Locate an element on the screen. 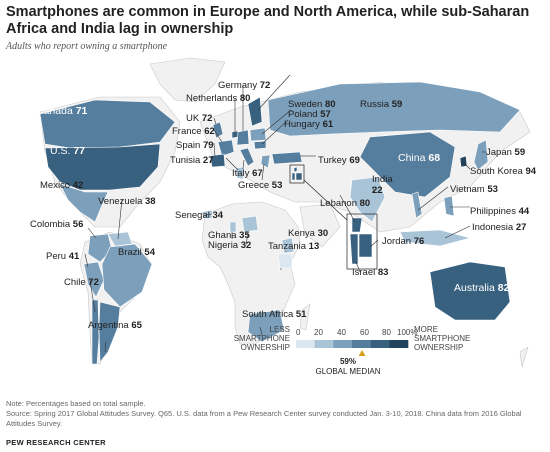 The height and width of the screenshot is (452, 550). leader-sweden is located at coordinates (274, 92).